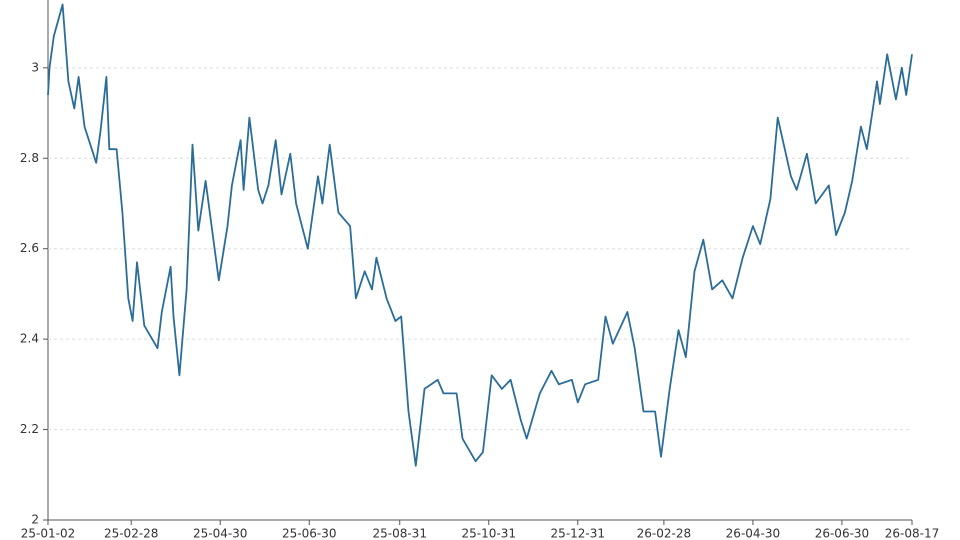  Describe the element at coordinates (131, 533) in the screenshot. I see `x-tick-label: 25-02-28` at that location.